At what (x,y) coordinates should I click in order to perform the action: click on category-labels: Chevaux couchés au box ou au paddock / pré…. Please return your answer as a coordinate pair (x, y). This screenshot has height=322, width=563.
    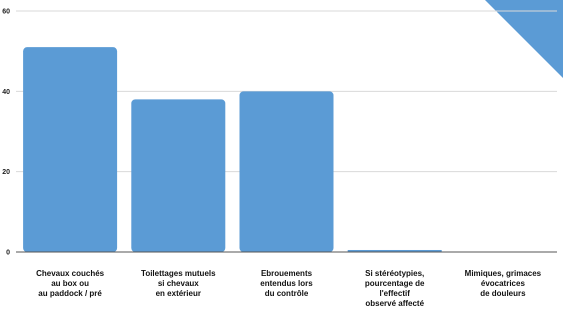
    Looking at the image, I should click on (289, 288).